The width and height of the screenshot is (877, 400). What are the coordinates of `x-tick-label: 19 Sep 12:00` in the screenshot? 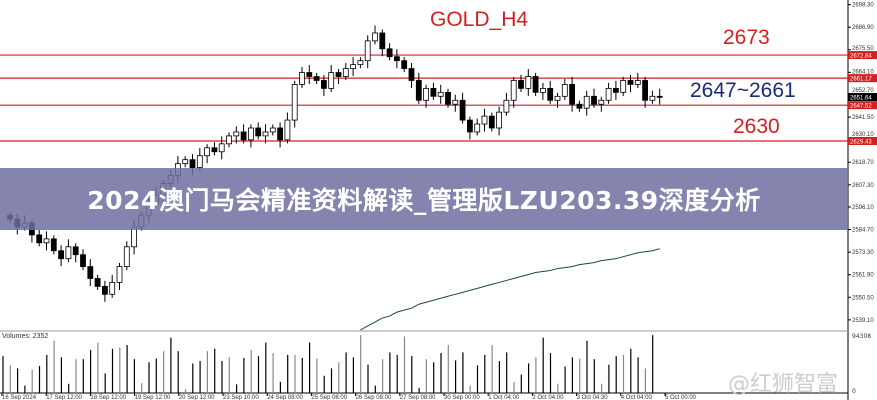 It's located at (153, 397).